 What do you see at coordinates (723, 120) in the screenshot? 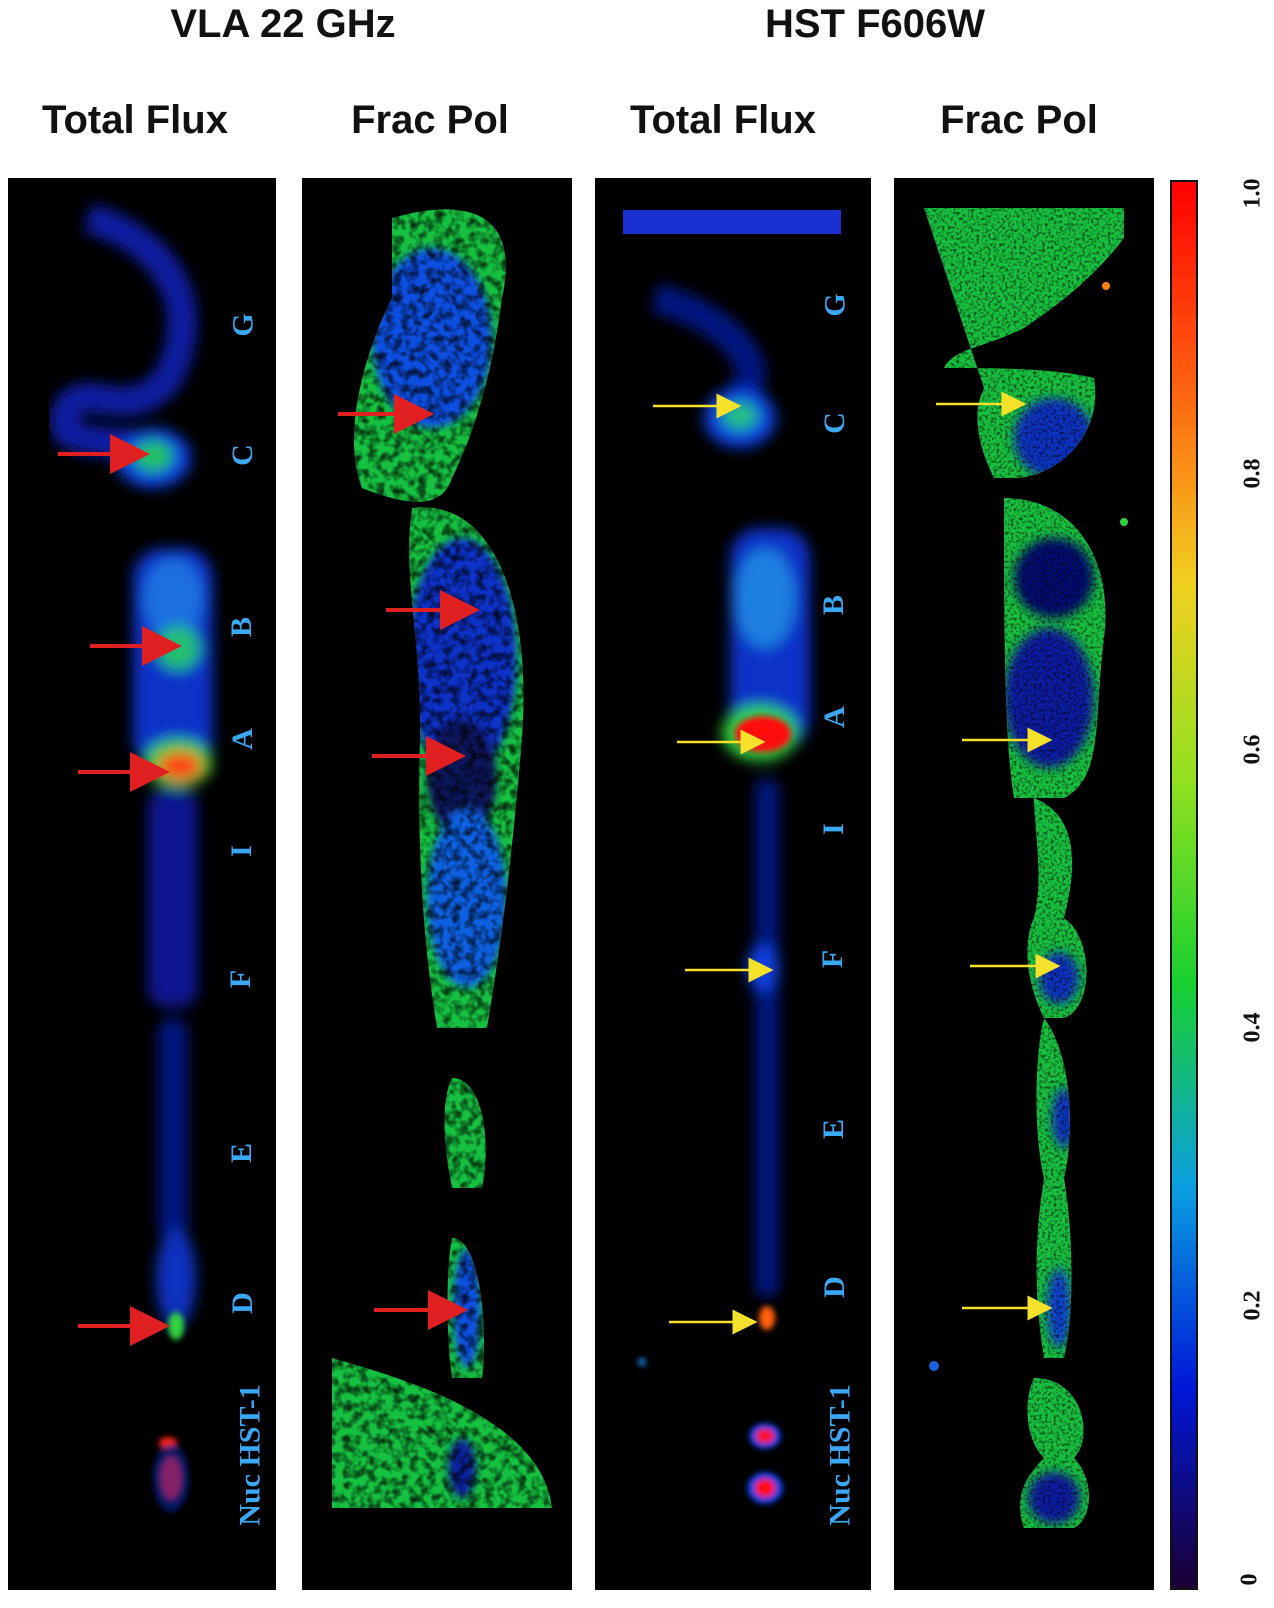
I see `panel-title-hst-flux: Total Flux` at bounding box center [723, 120].